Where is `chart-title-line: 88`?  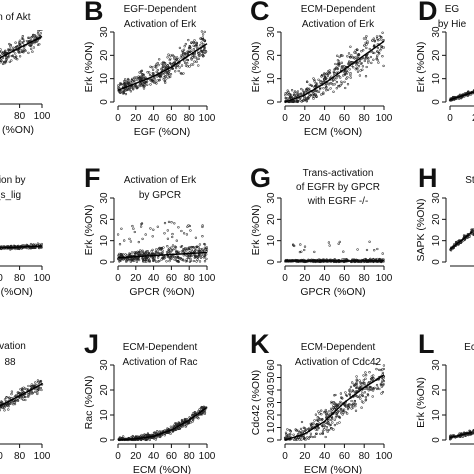
chart-title-line: 88 is located at coordinates (10, 362).